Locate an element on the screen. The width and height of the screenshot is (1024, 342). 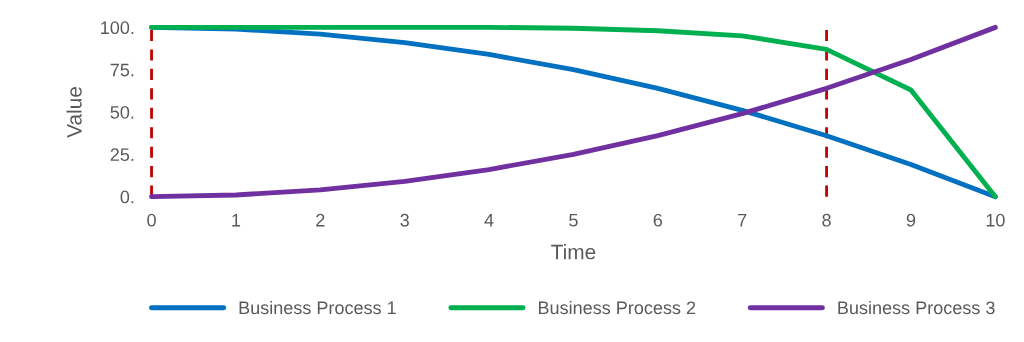
x-axis-title: Time is located at coordinates (573, 252).